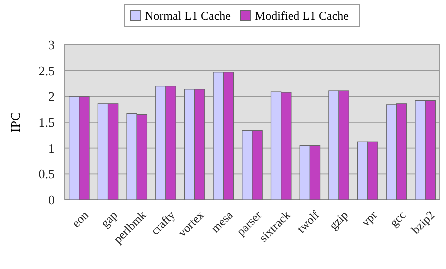 This screenshot has height=269, width=446. I want to click on y-tick-label: 1, so click(51, 148).